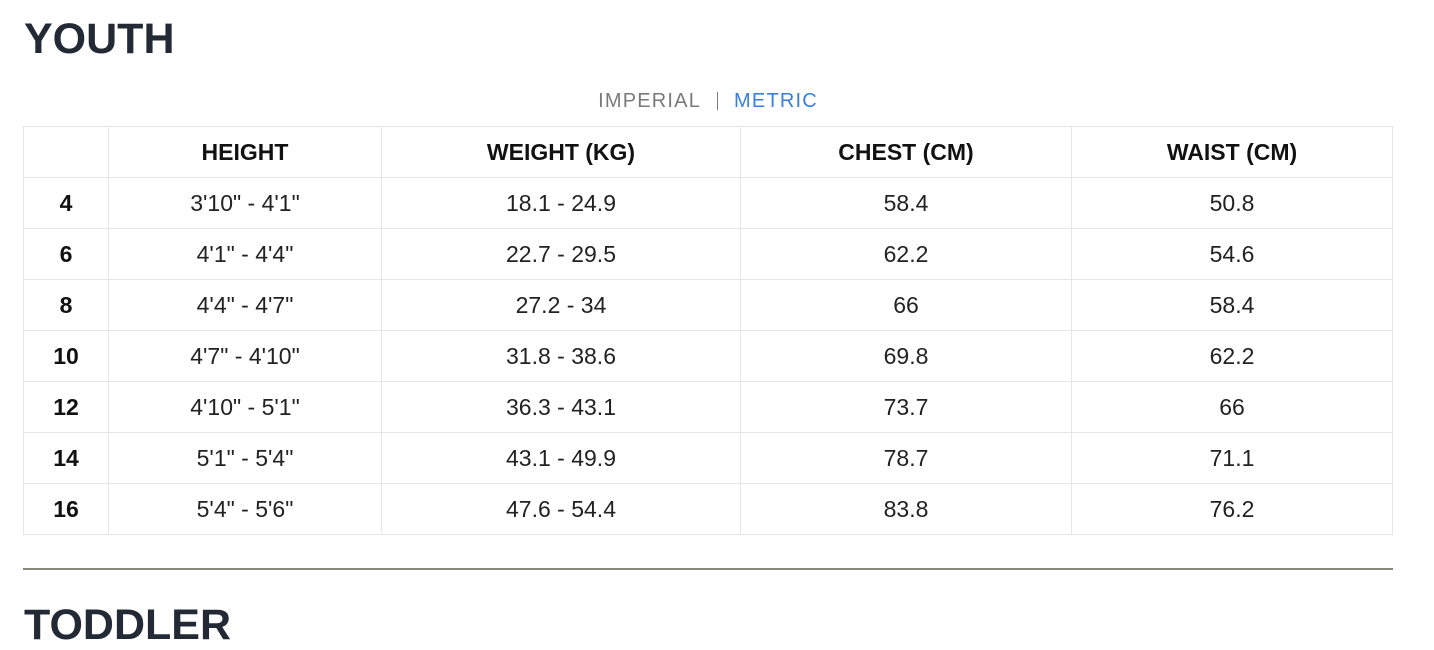 This screenshot has width=1434, height=650. I want to click on table-row: 16 5'4" - 5'6" 47.6 - 54.4 83.8 76.2, so click(708, 509).